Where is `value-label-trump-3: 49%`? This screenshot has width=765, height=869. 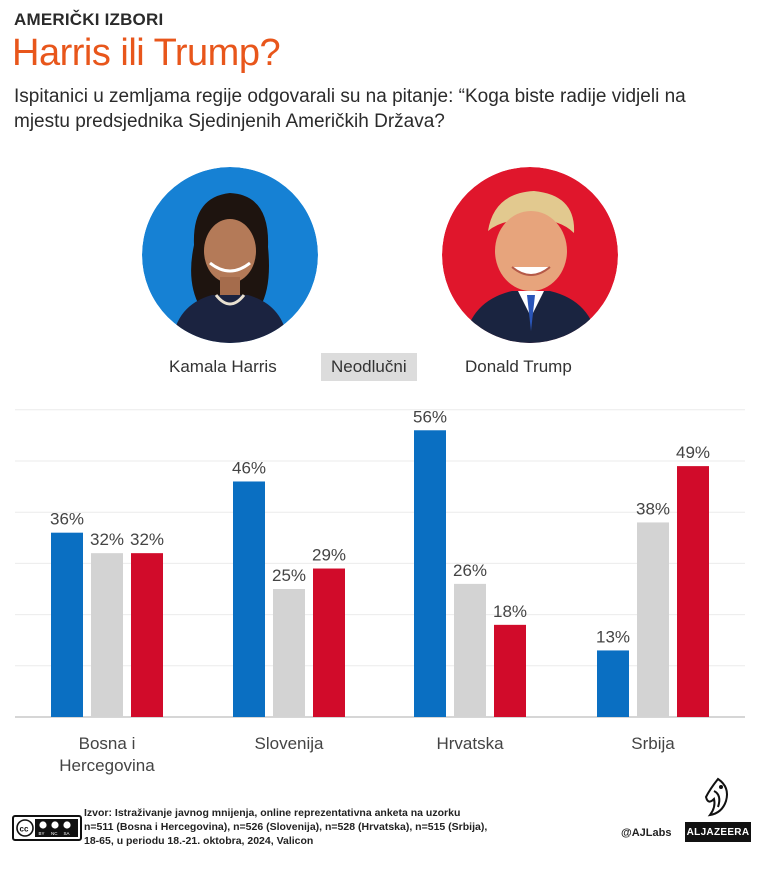 value-label-trump-3: 49% is located at coordinates (693, 452).